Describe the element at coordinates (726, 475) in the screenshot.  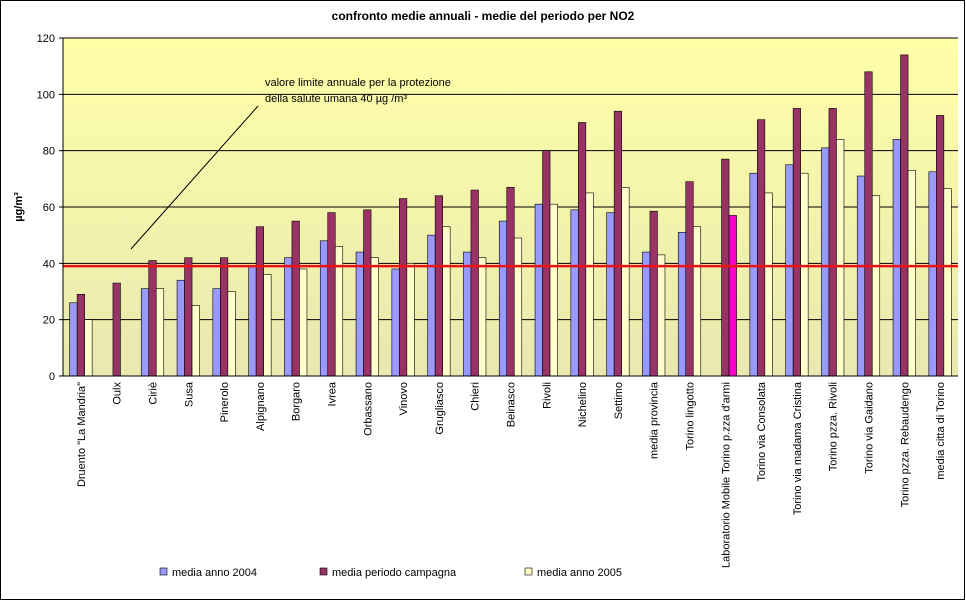
I see `x-tick-label: Laboratorio Mobile Torino p.zza d'armi` at that location.